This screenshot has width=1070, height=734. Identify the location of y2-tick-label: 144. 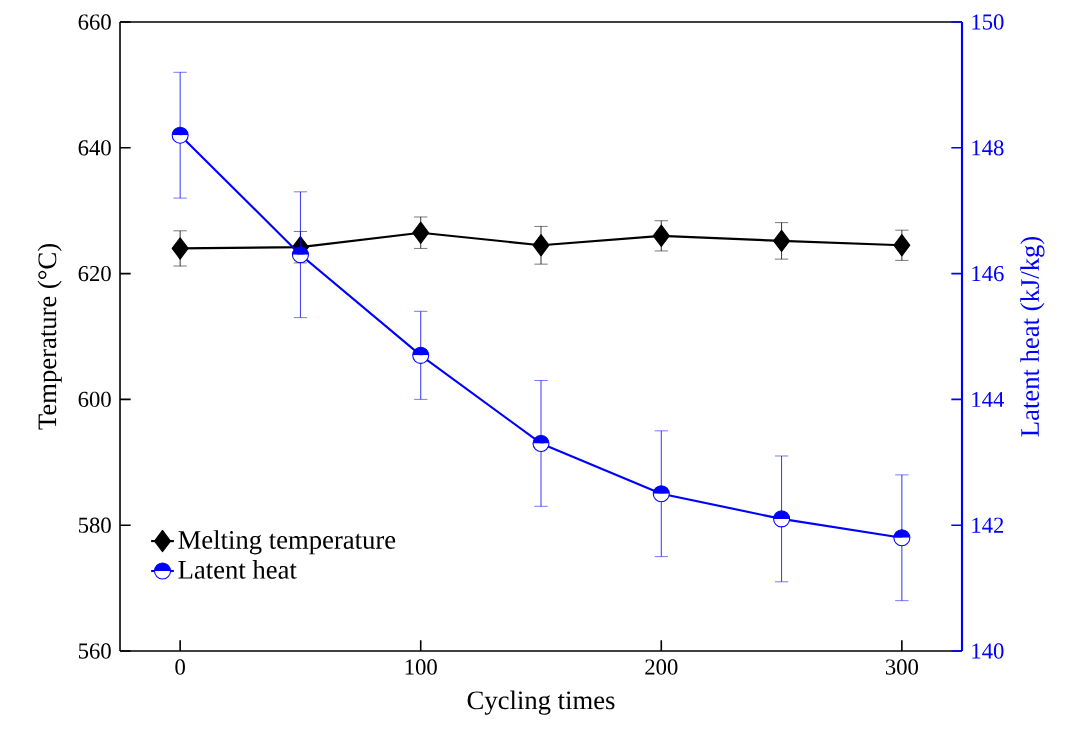
(988, 399).